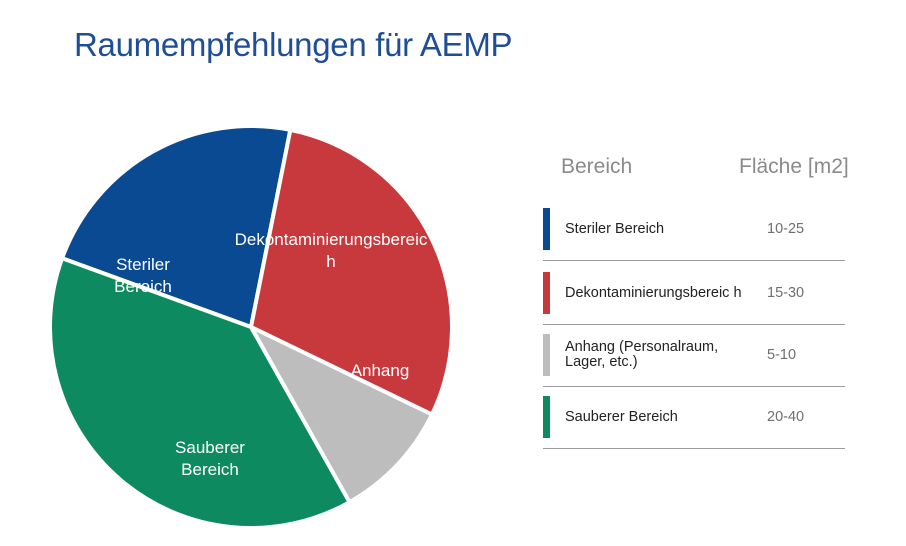 Image resolution: width=906 pixels, height=546 pixels. I want to click on row-name: Dekontaminierungsbereic h, so click(653, 292).